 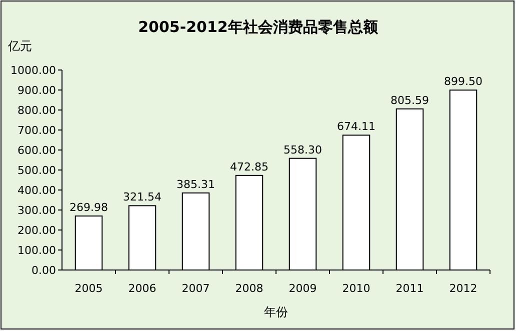 What do you see at coordinates (37, 250) in the screenshot?
I see `y-tick-label: 100.00` at bounding box center [37, 250].